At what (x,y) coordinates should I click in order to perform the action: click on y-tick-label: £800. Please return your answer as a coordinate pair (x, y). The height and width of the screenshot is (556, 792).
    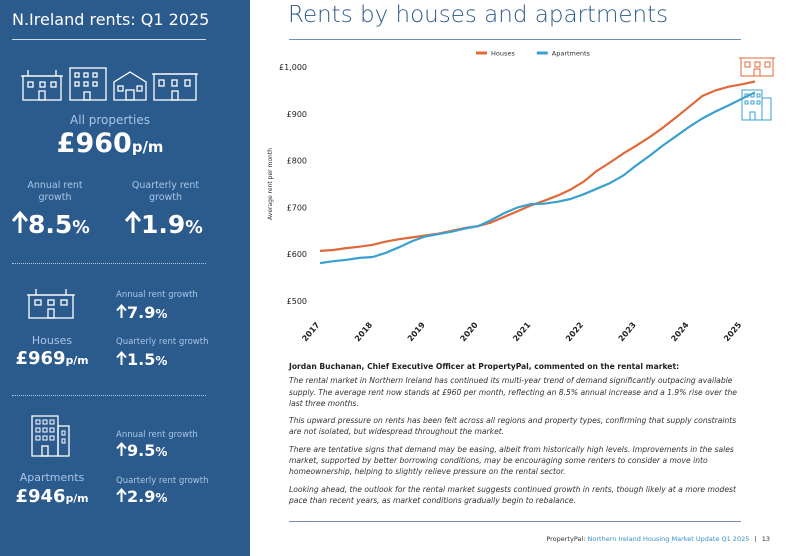
    Looking at the image, I should click on (297, 161).